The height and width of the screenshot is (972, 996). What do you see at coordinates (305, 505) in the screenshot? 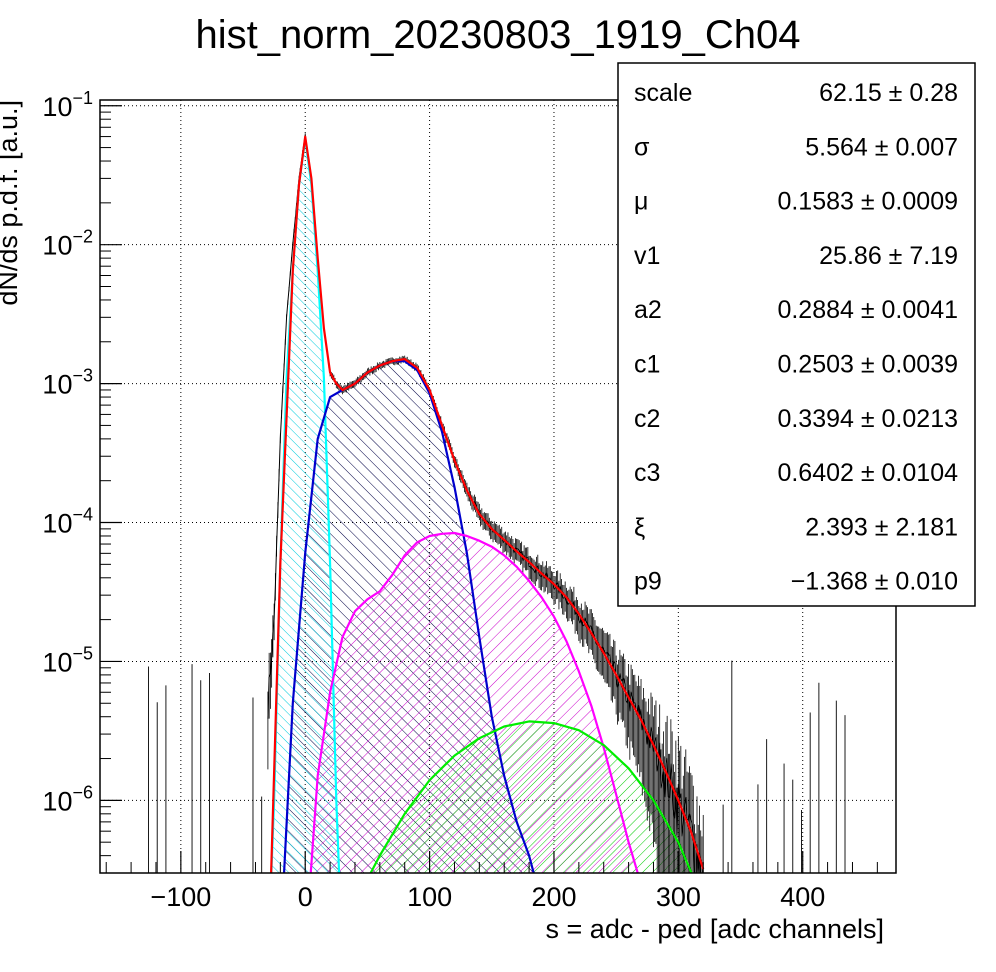
I see `pedestal-component-area` at bounding box center [305, 505].